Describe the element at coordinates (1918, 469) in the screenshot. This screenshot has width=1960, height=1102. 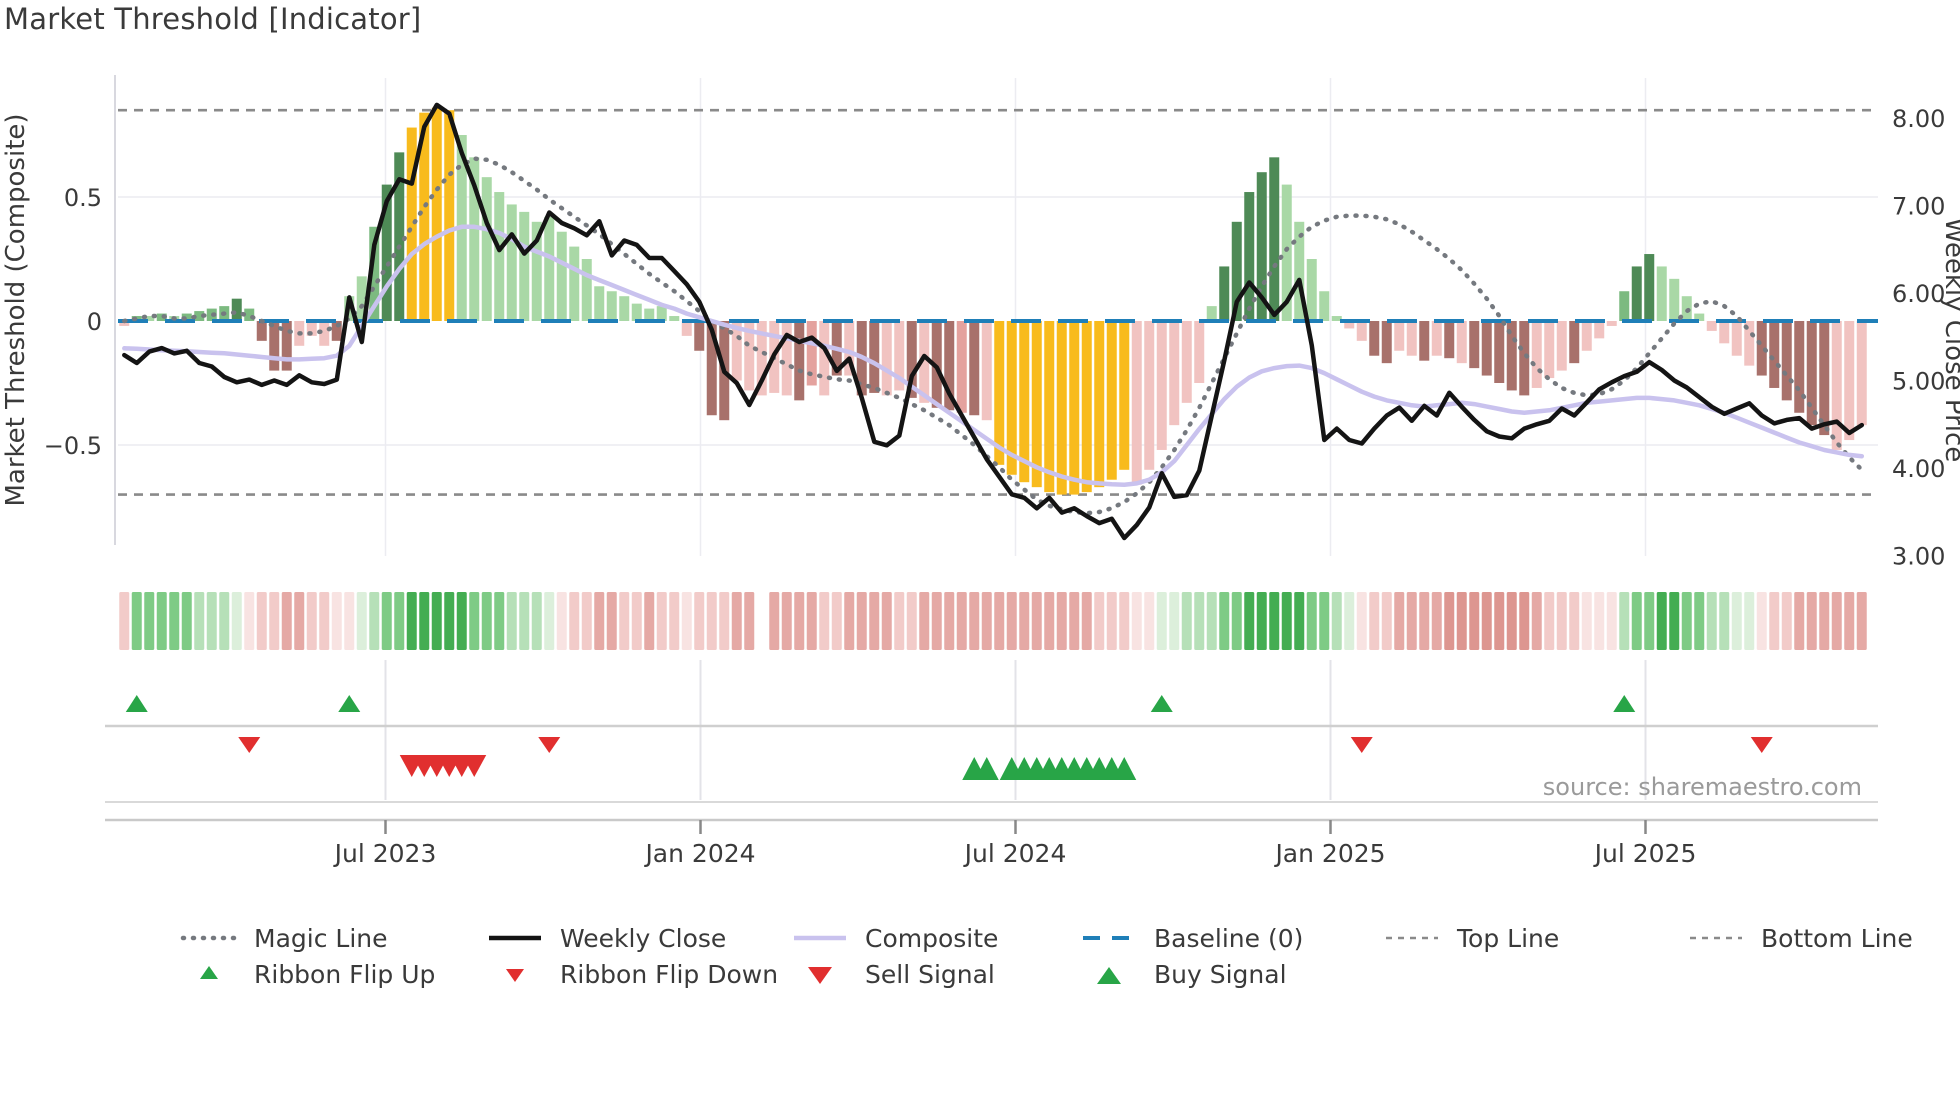
I see `right-tick-label: 4.00` at that location.